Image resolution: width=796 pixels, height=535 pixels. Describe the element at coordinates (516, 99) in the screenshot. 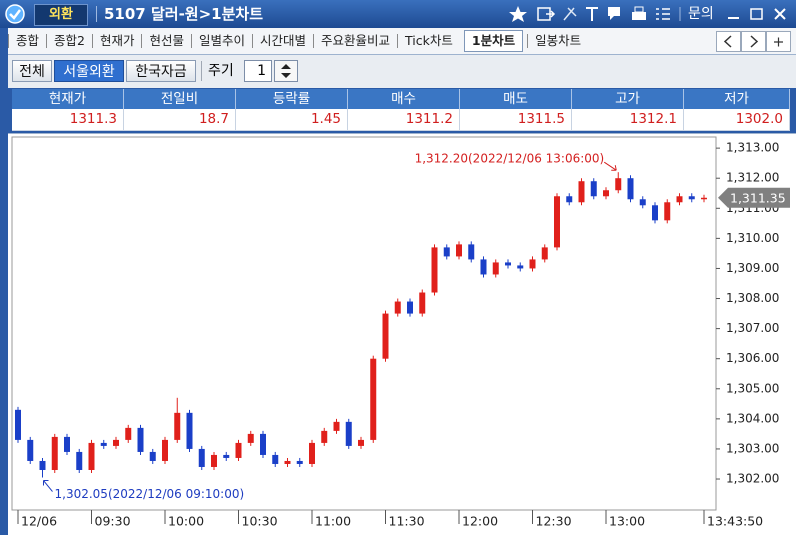

I see `table-header: 매도` at that location.